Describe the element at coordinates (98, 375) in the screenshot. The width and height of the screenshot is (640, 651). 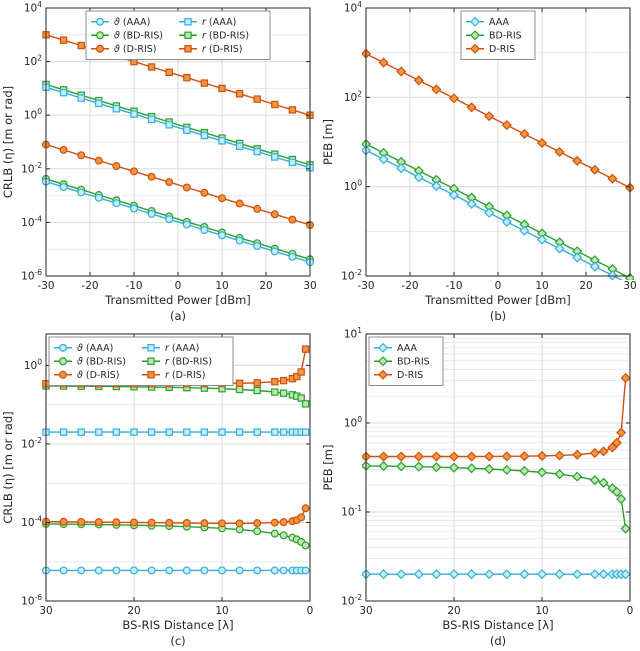
I see `legend-label: ϑ (D-RIS)` at that location.